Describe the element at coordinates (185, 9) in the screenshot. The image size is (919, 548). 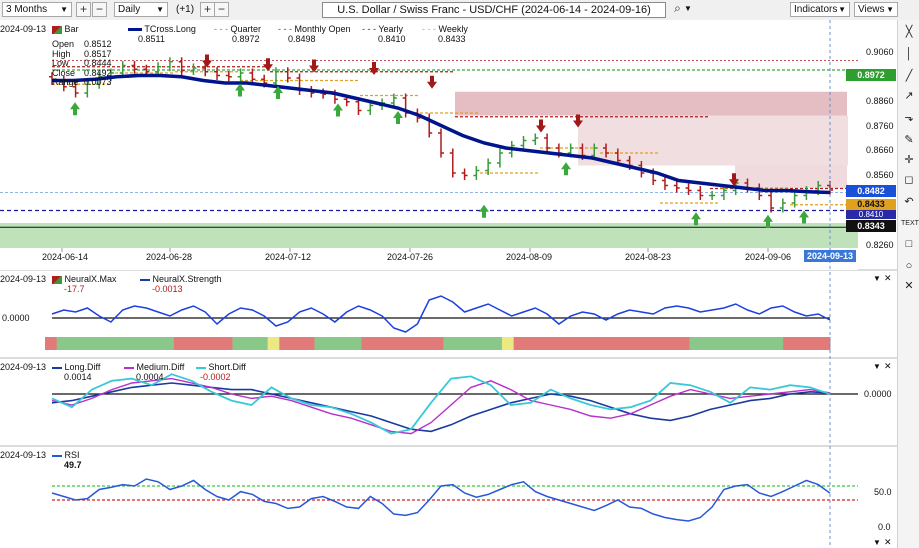
I see `offset-label: (+1)` at that location.